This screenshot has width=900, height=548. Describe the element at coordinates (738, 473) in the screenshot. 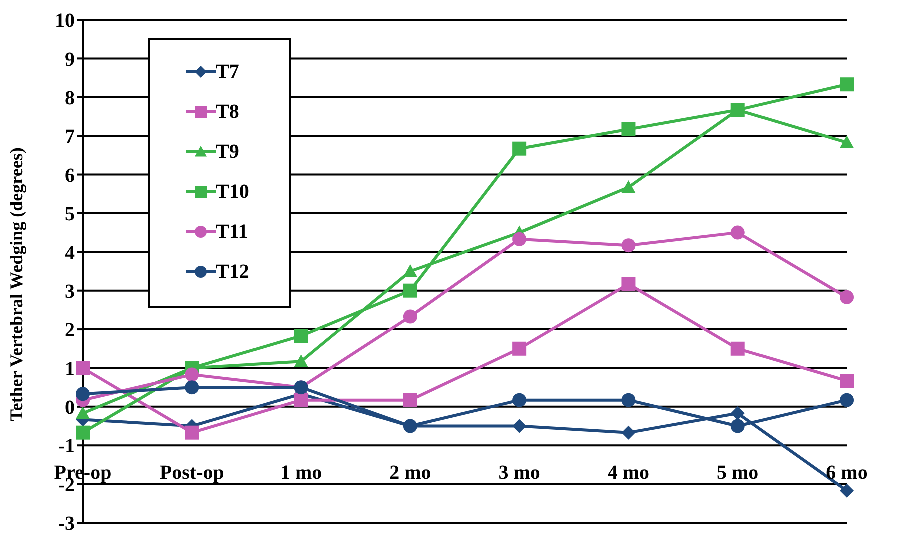

I see `x-tick-label: 5 mo` at that location.